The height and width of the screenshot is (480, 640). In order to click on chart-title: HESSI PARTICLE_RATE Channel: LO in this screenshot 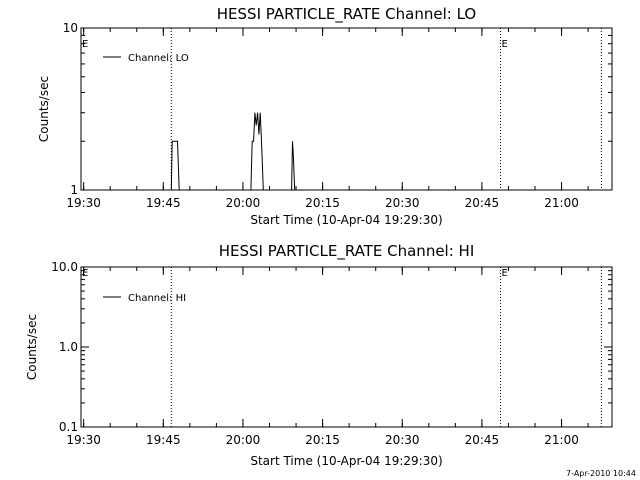, I will do `click(346, 14)`.